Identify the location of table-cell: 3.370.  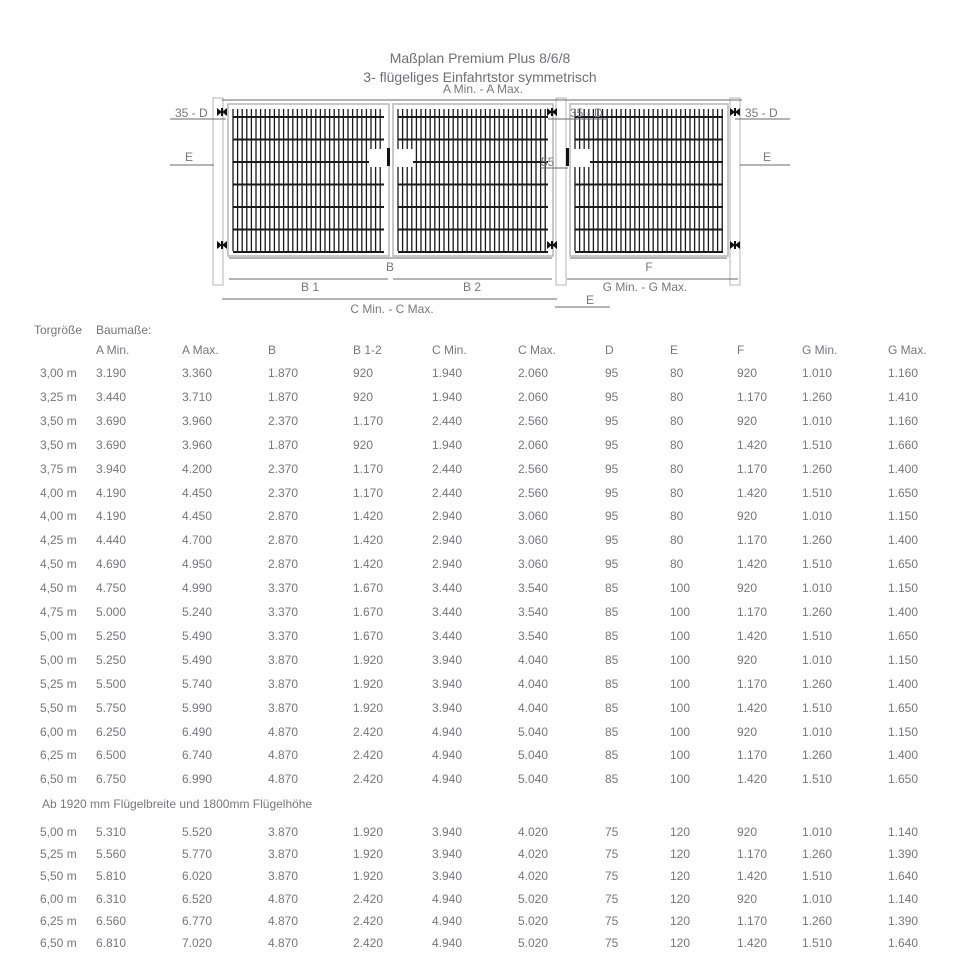
(283, 612).